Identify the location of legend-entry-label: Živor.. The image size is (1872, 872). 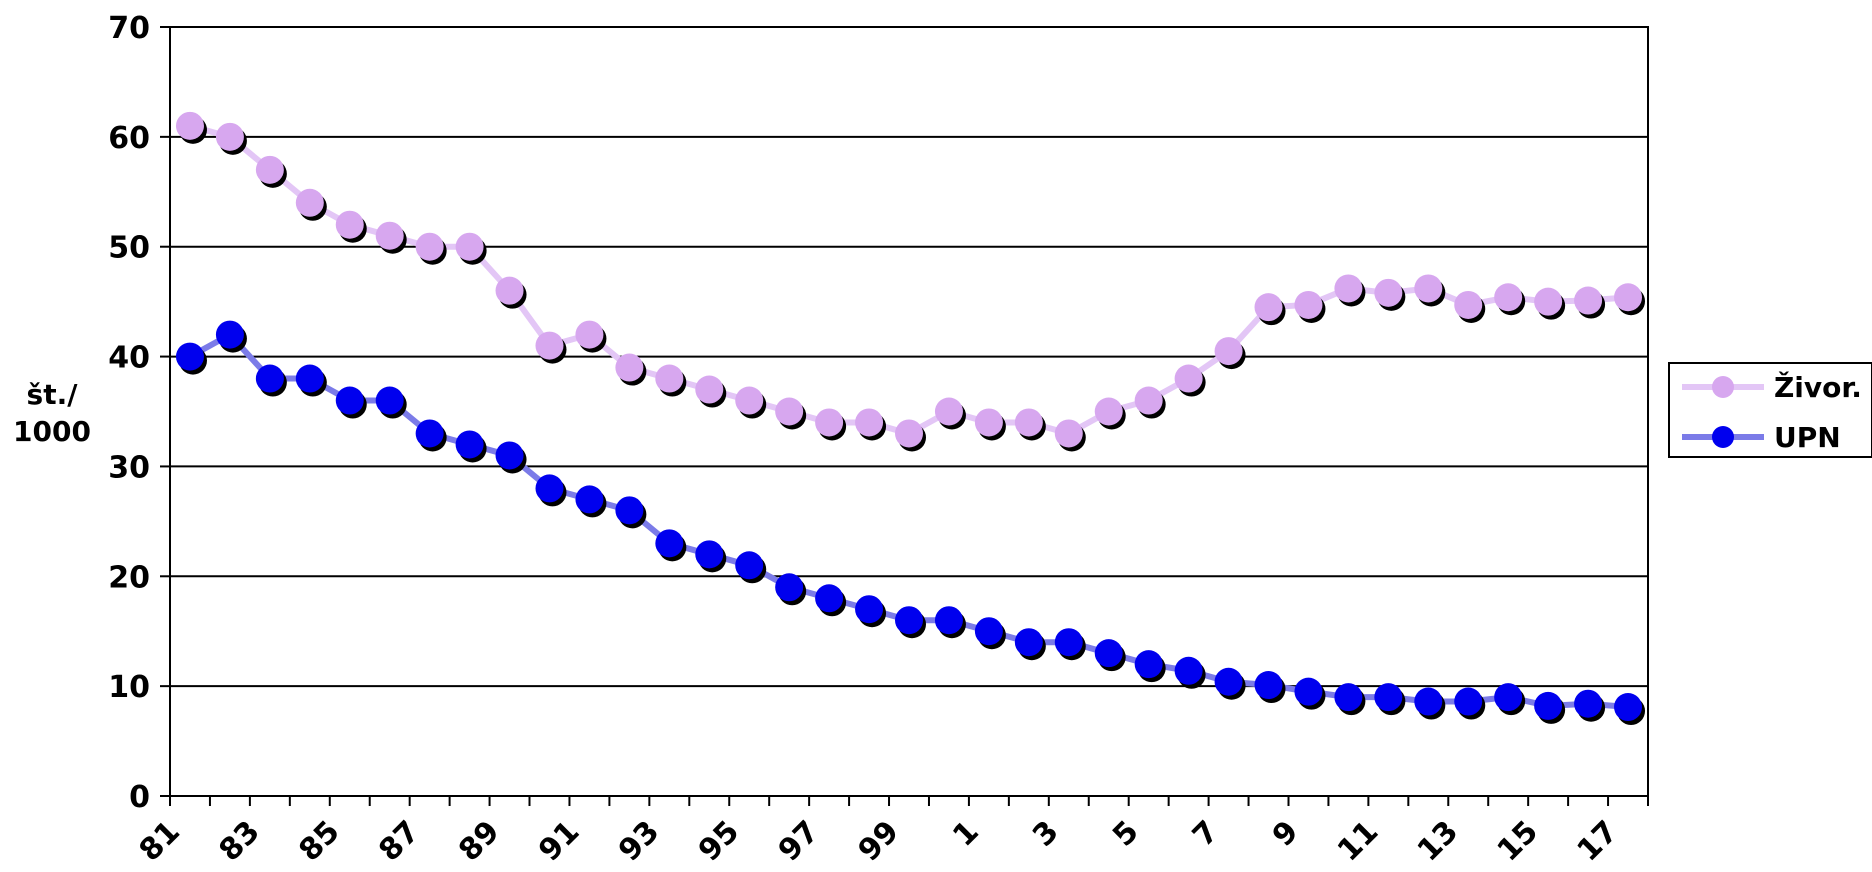
(1818, 387).